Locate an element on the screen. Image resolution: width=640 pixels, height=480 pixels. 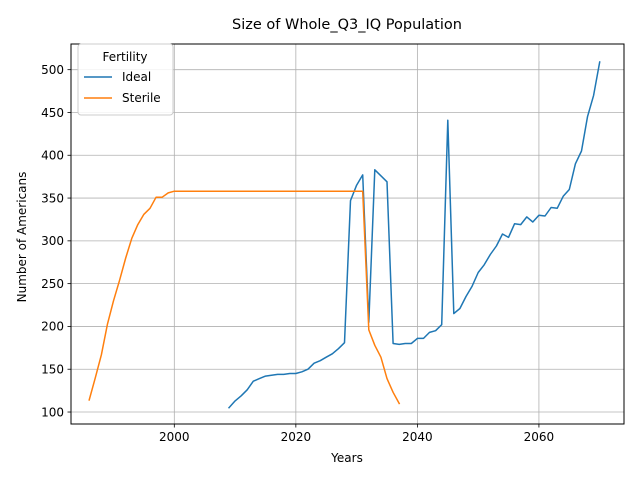
legend: Fertility Ideal Sterile is located at coordinates (125, 79).